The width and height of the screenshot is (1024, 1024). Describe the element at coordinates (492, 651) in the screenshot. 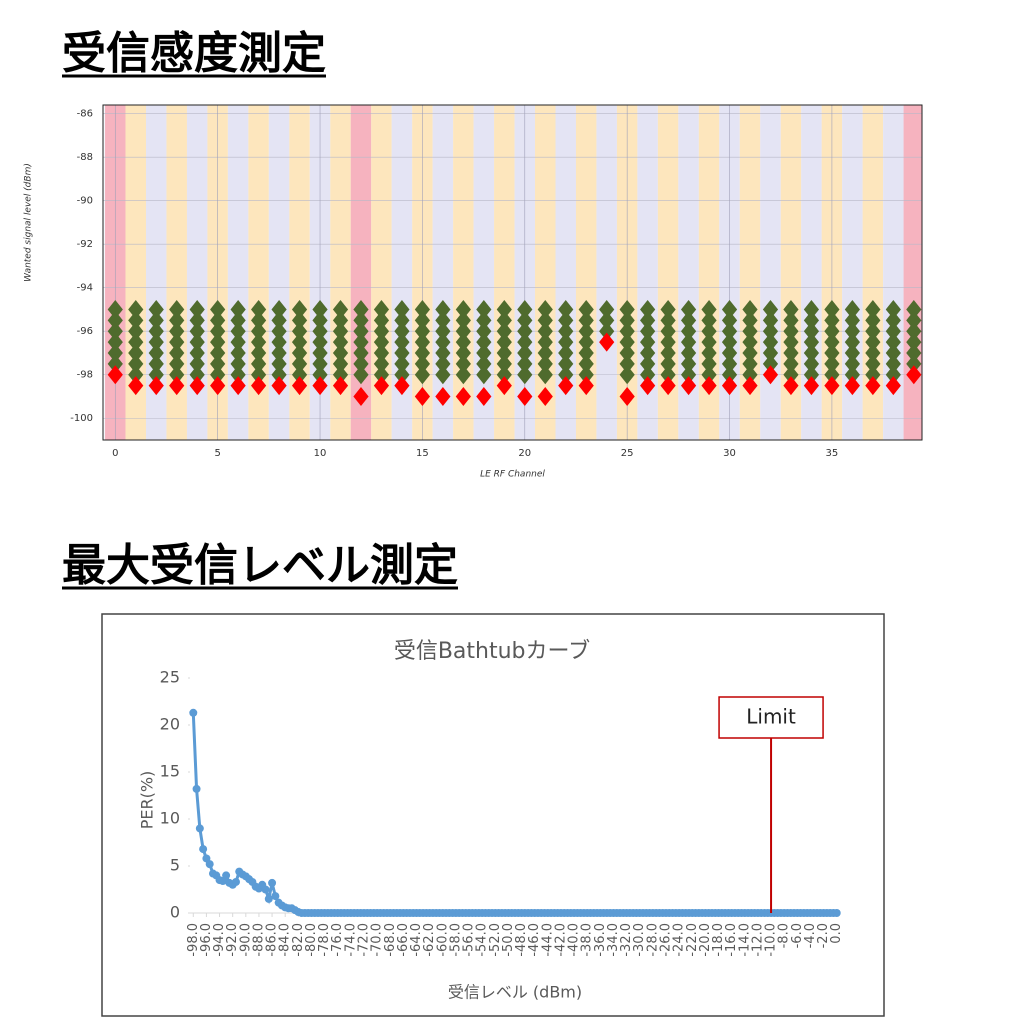

I see `chart-title: 受信Bathtubカーブ` at that location.